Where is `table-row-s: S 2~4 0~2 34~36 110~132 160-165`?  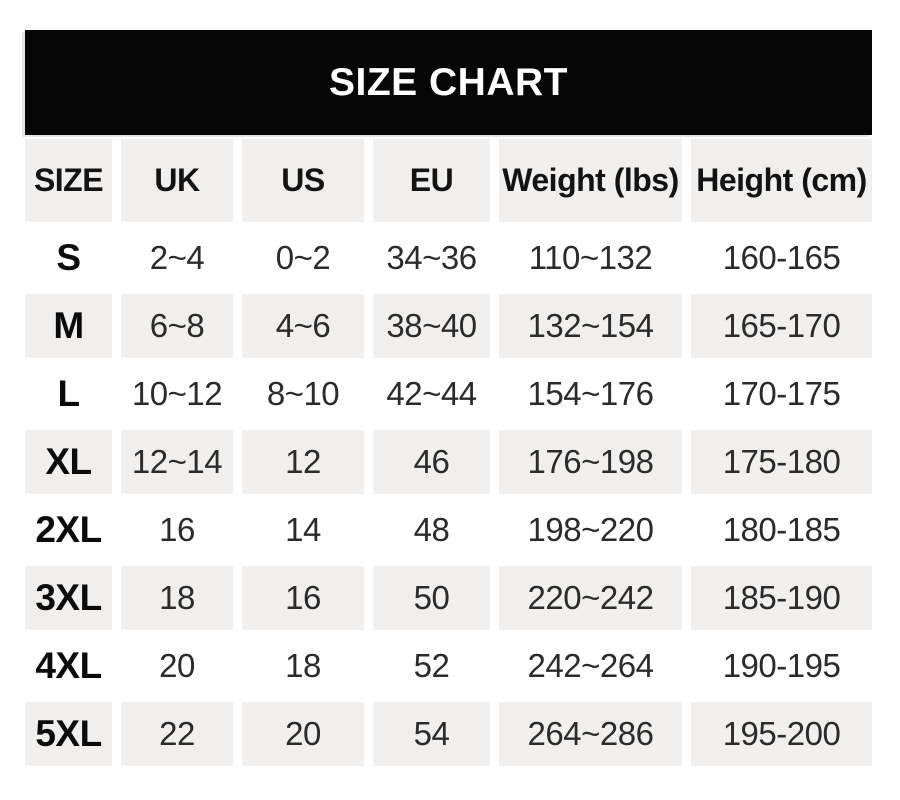 table-row-s: S 2~4 0~2 34~36 110~132 160-165 is located at coordinates (448, 258).